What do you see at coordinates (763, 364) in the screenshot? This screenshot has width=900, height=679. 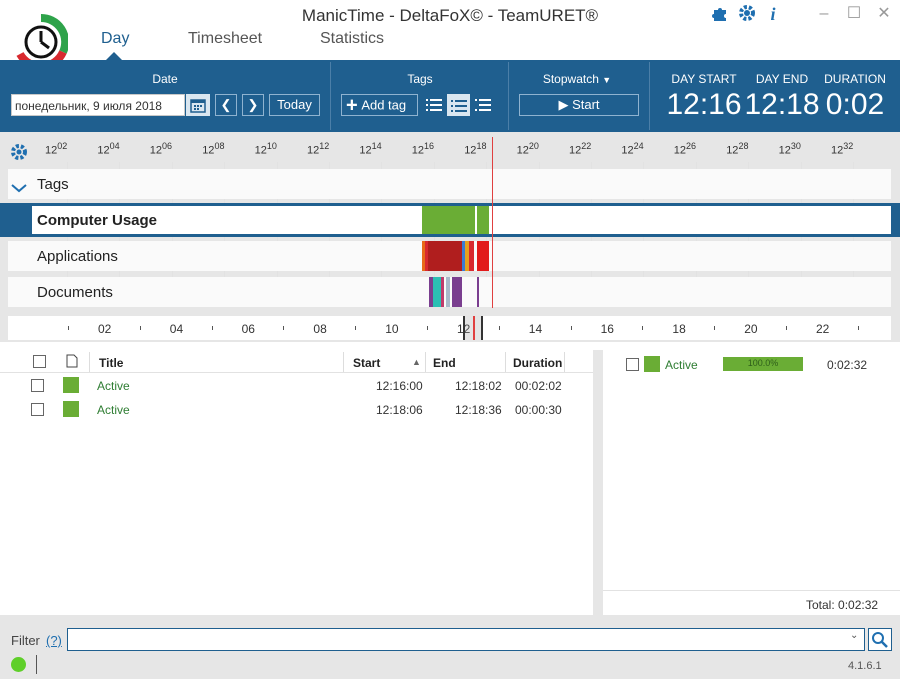 I see `summary-percent-track` at bounding box center [763, 364].